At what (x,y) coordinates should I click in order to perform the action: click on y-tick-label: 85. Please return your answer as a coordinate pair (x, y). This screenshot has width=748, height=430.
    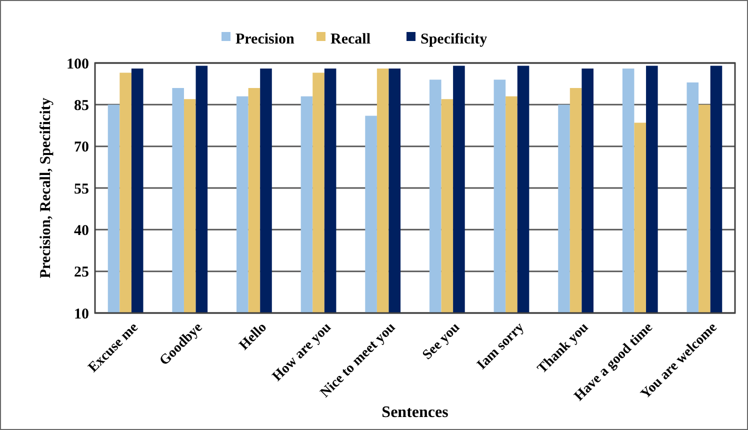
    Looking at the image, I should click on (81, 106).